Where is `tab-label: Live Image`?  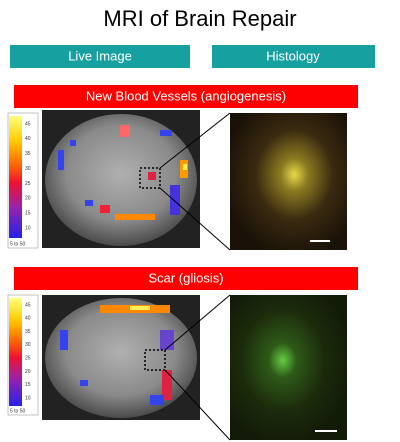 tab-label: Live Image is located at coordinates (100, 55).